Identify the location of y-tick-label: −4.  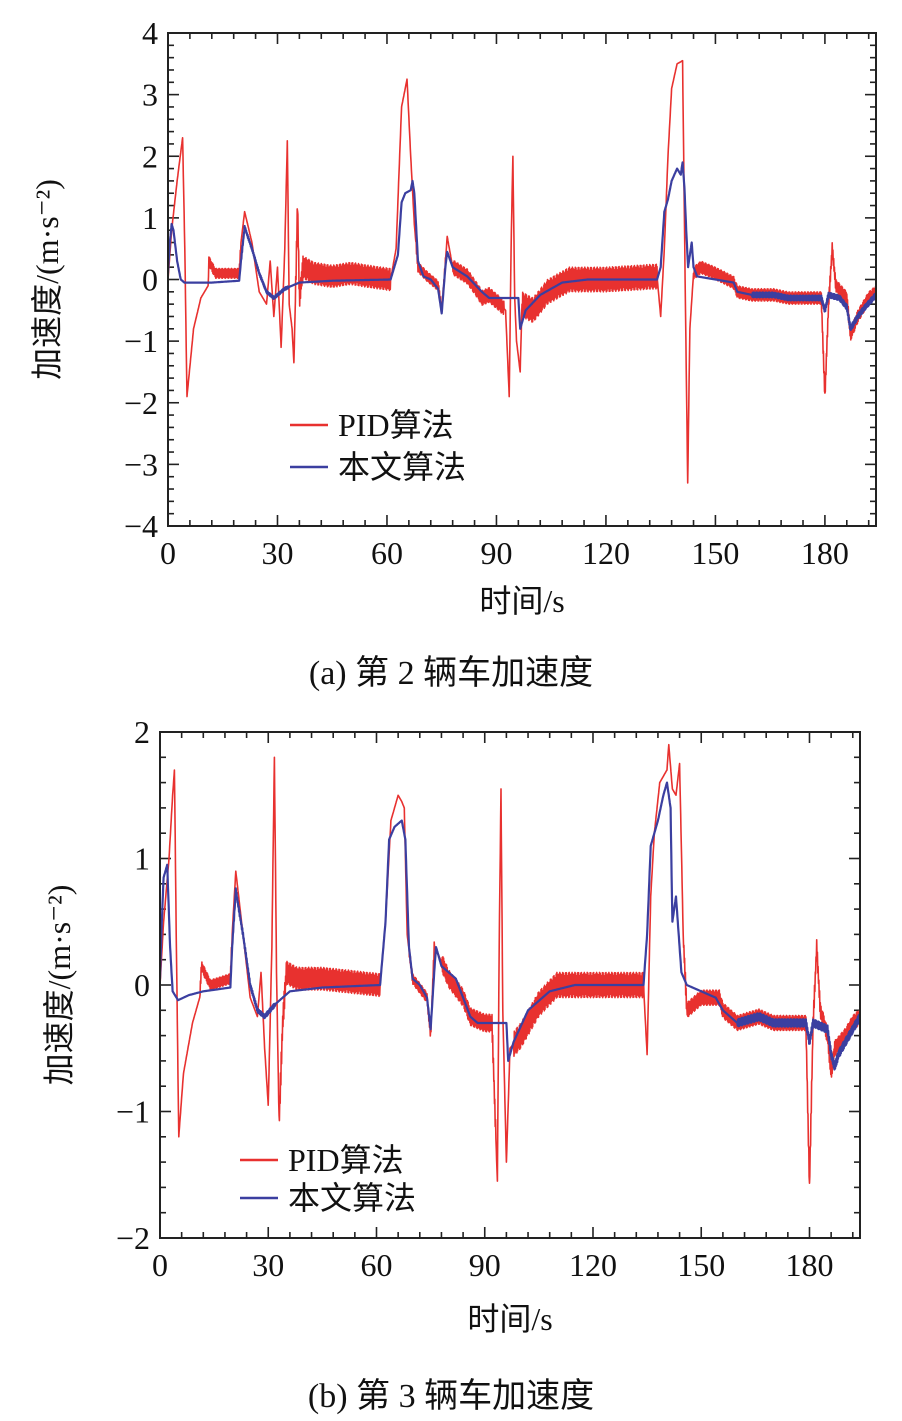
(141, 526).